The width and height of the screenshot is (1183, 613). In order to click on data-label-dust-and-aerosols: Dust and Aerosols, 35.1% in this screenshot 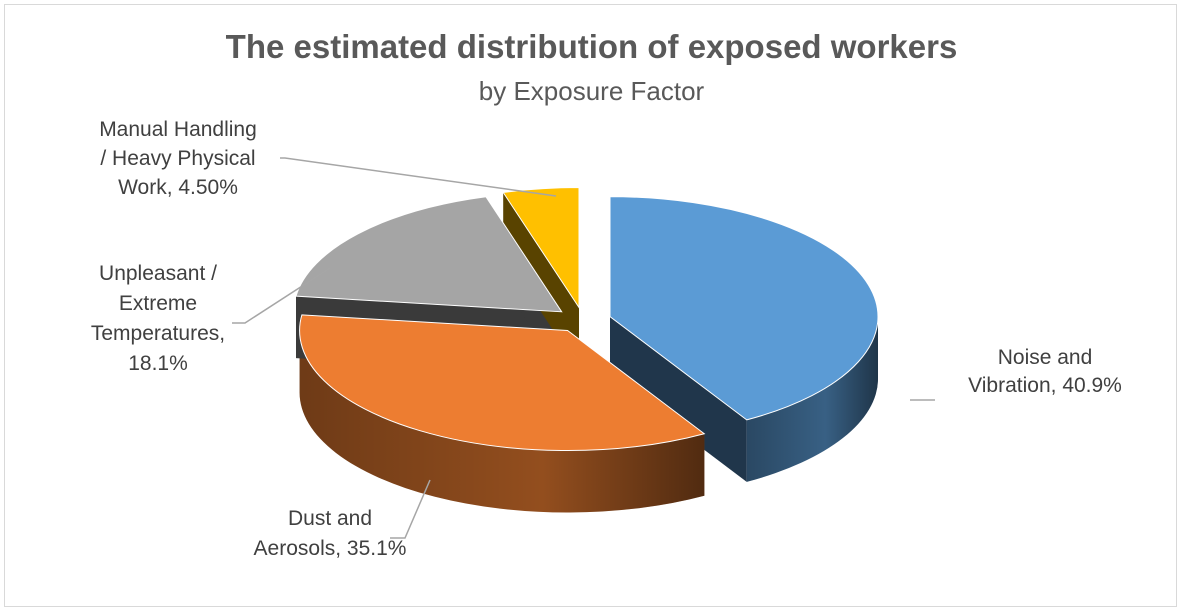, I will do `click(330, 533)`.